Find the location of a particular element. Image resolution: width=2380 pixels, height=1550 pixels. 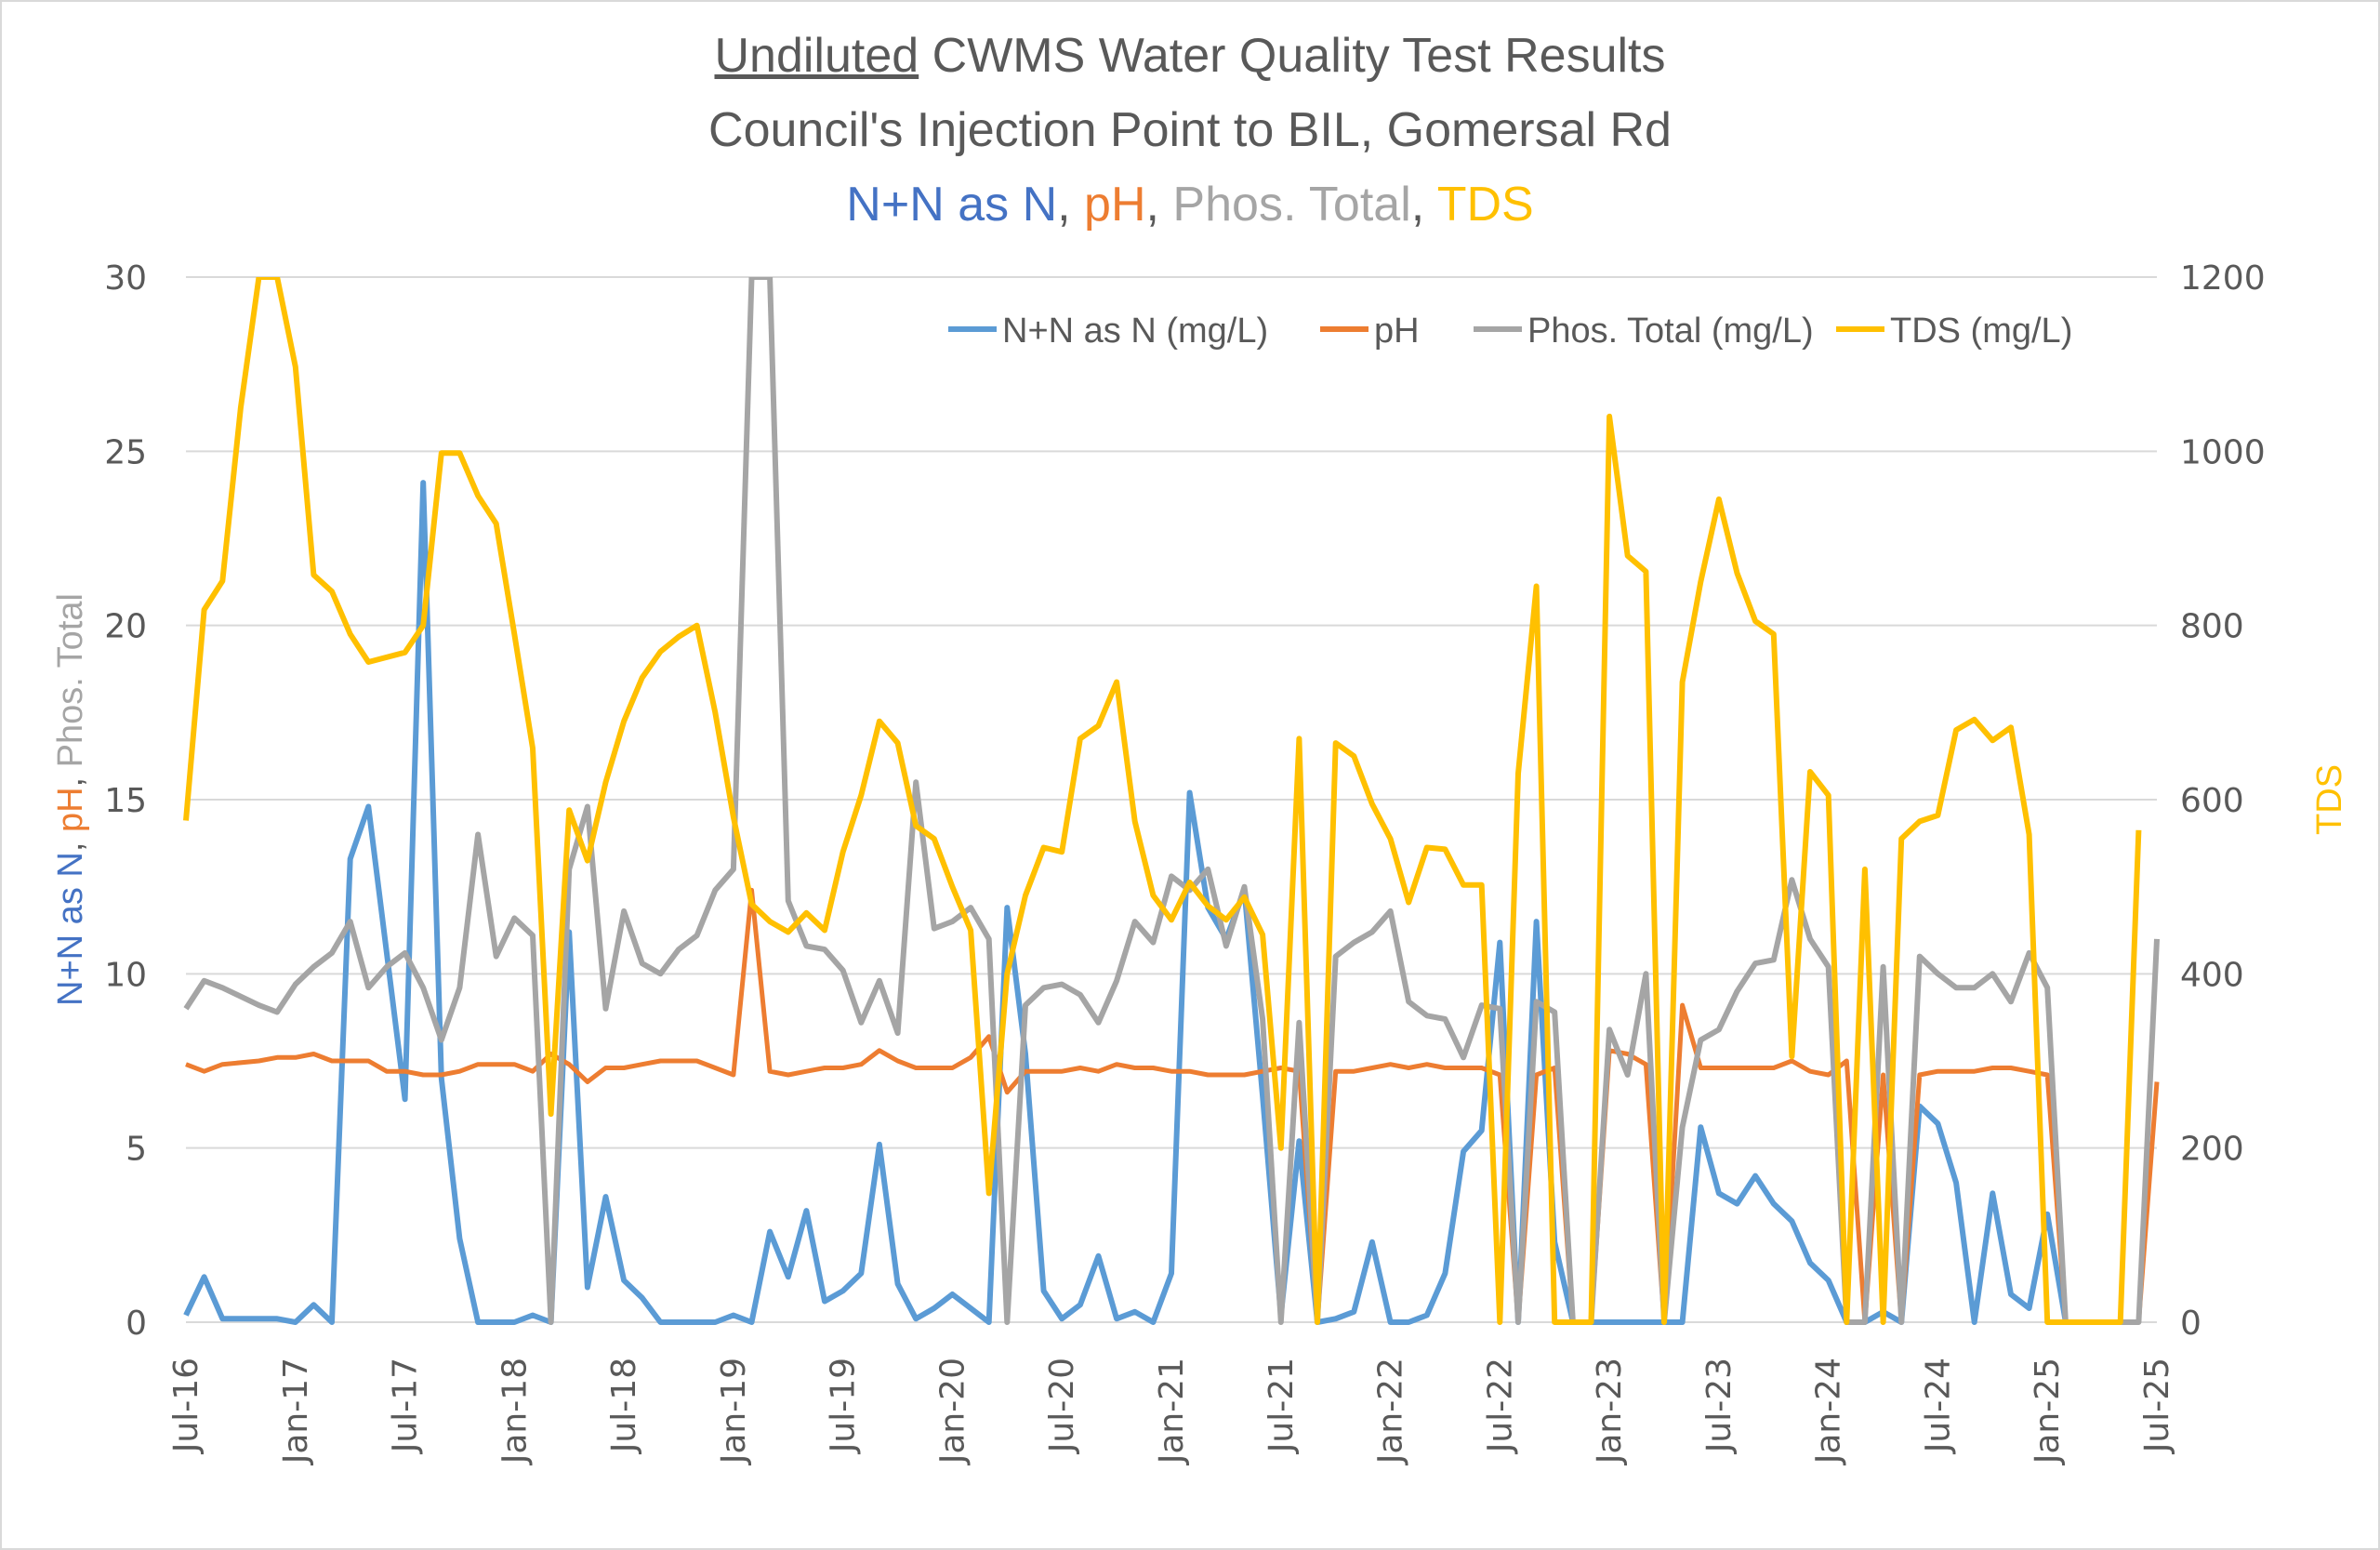

x-tick-label: Jul-22 is located at coordinates (1500, 1406).